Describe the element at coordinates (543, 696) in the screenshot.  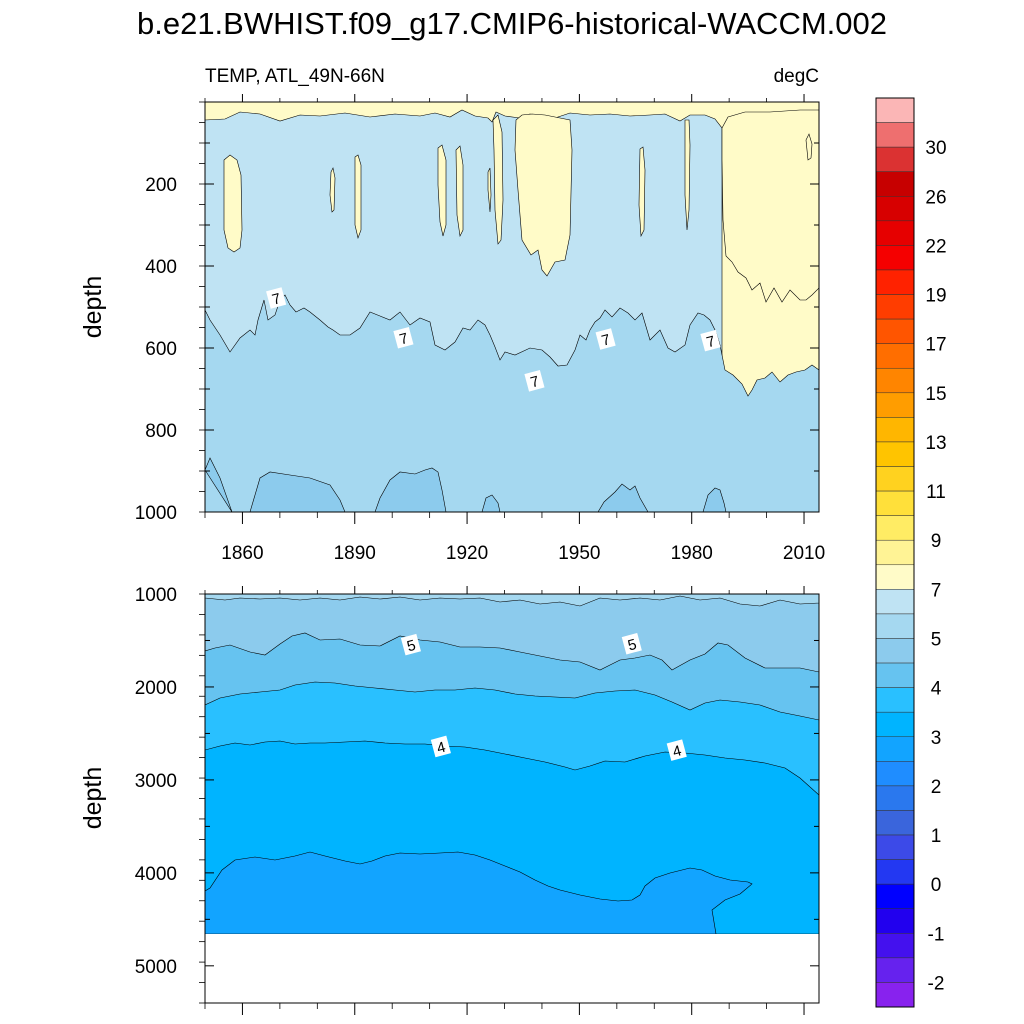
I see `lower-contour-labels: 5 5 4 4` at that location.